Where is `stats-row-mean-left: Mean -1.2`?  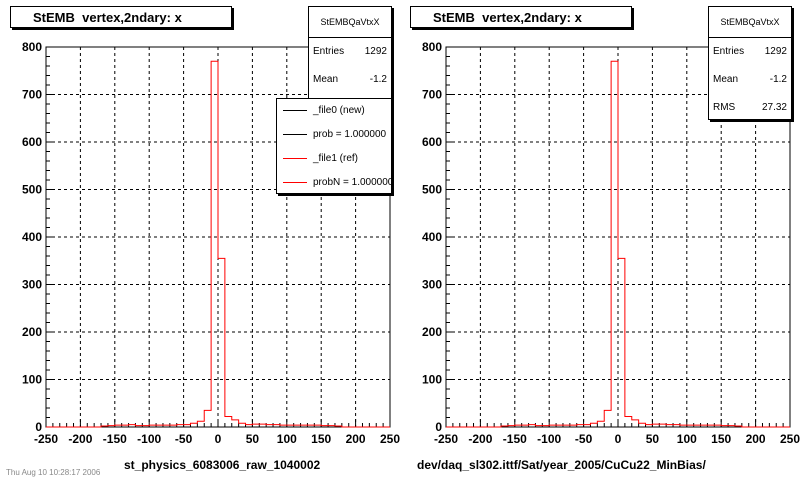
stats-row-mean-left: Mean -1.2 is located at coordinates (350, 80).